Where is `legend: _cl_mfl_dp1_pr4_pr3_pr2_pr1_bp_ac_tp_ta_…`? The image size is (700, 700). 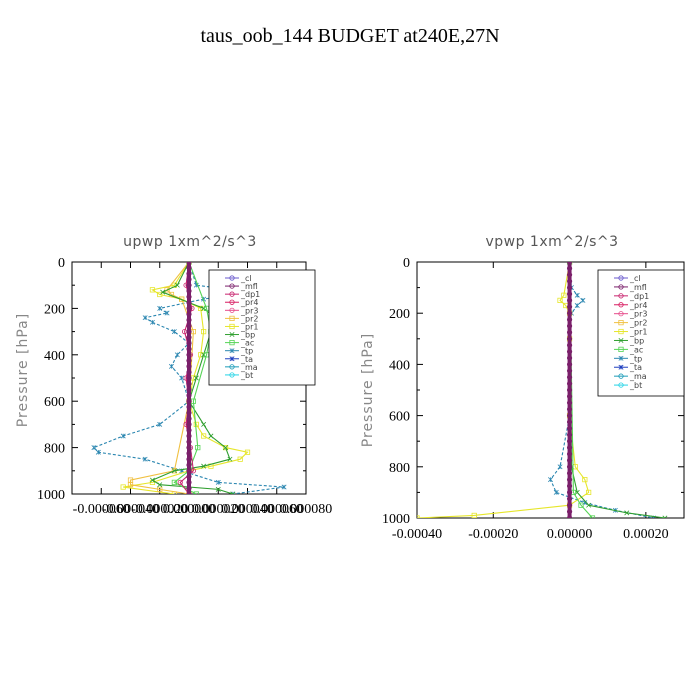 legend: _cl_mfl_dp1_pr4_pr3_pr2_pr1_bp_ac_tp_ta_… is located at coordinates (262, 327).